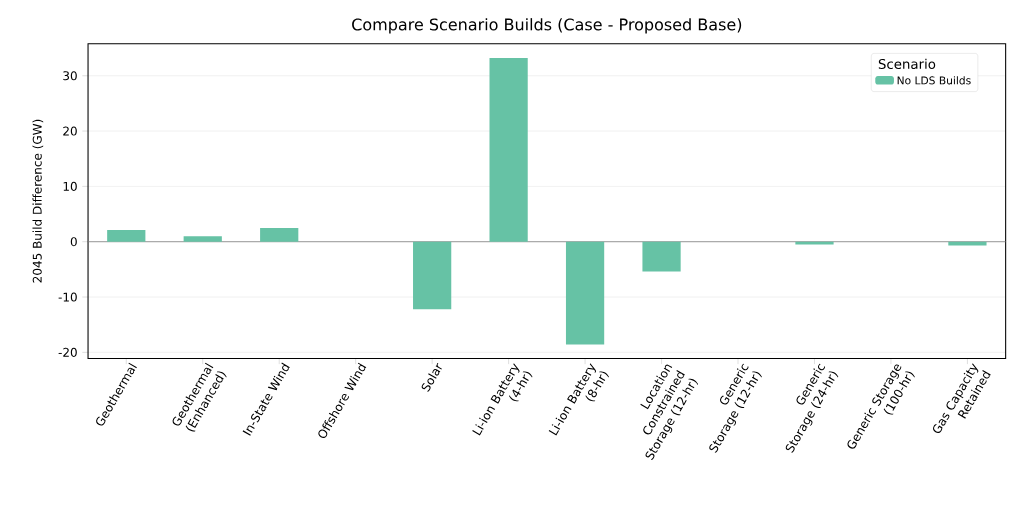 Image resolution: width=1019 pixels, height=505 pixels. Describe the element at coordinates (38, 201) in the screenshot. I see `y-axis-title: 2045 Build Difference (GW)` at that location.